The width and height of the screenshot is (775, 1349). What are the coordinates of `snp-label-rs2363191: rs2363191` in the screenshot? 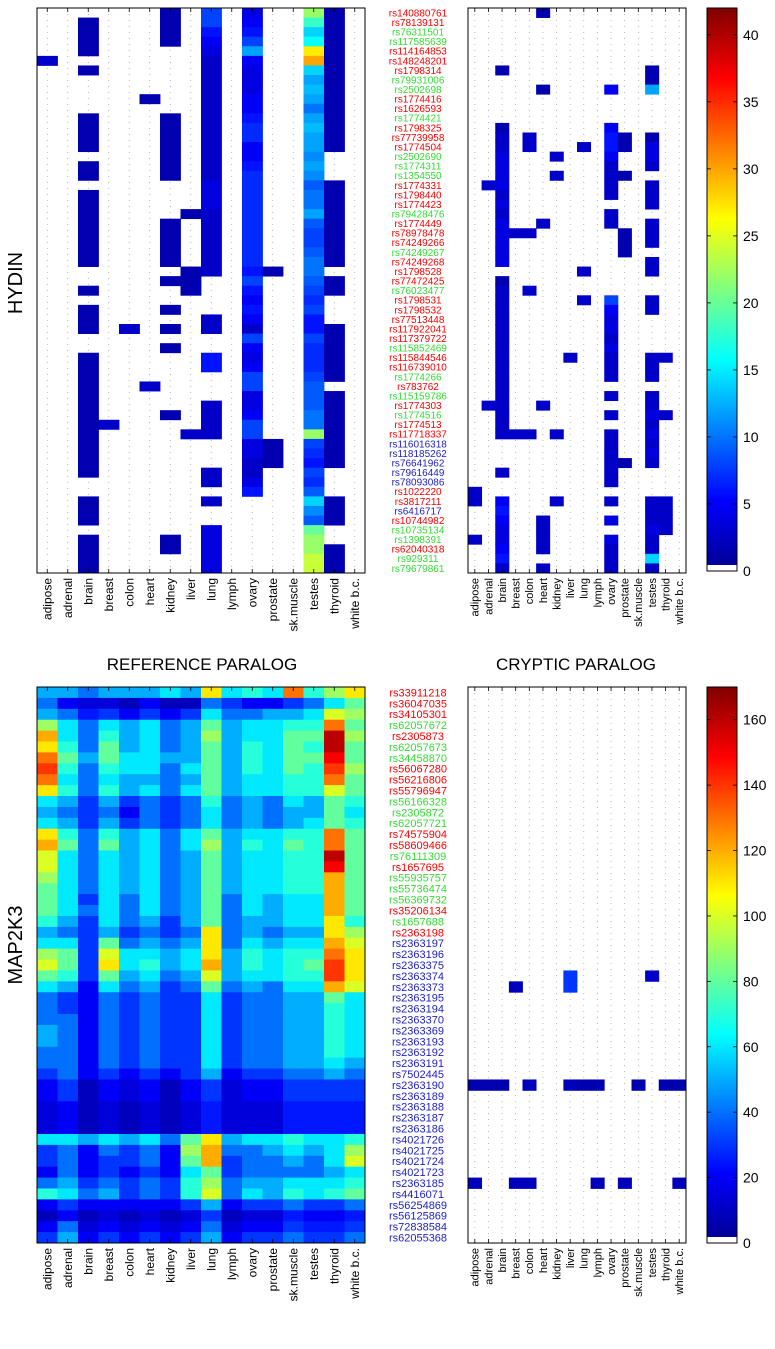 It's located at (418, 1064).